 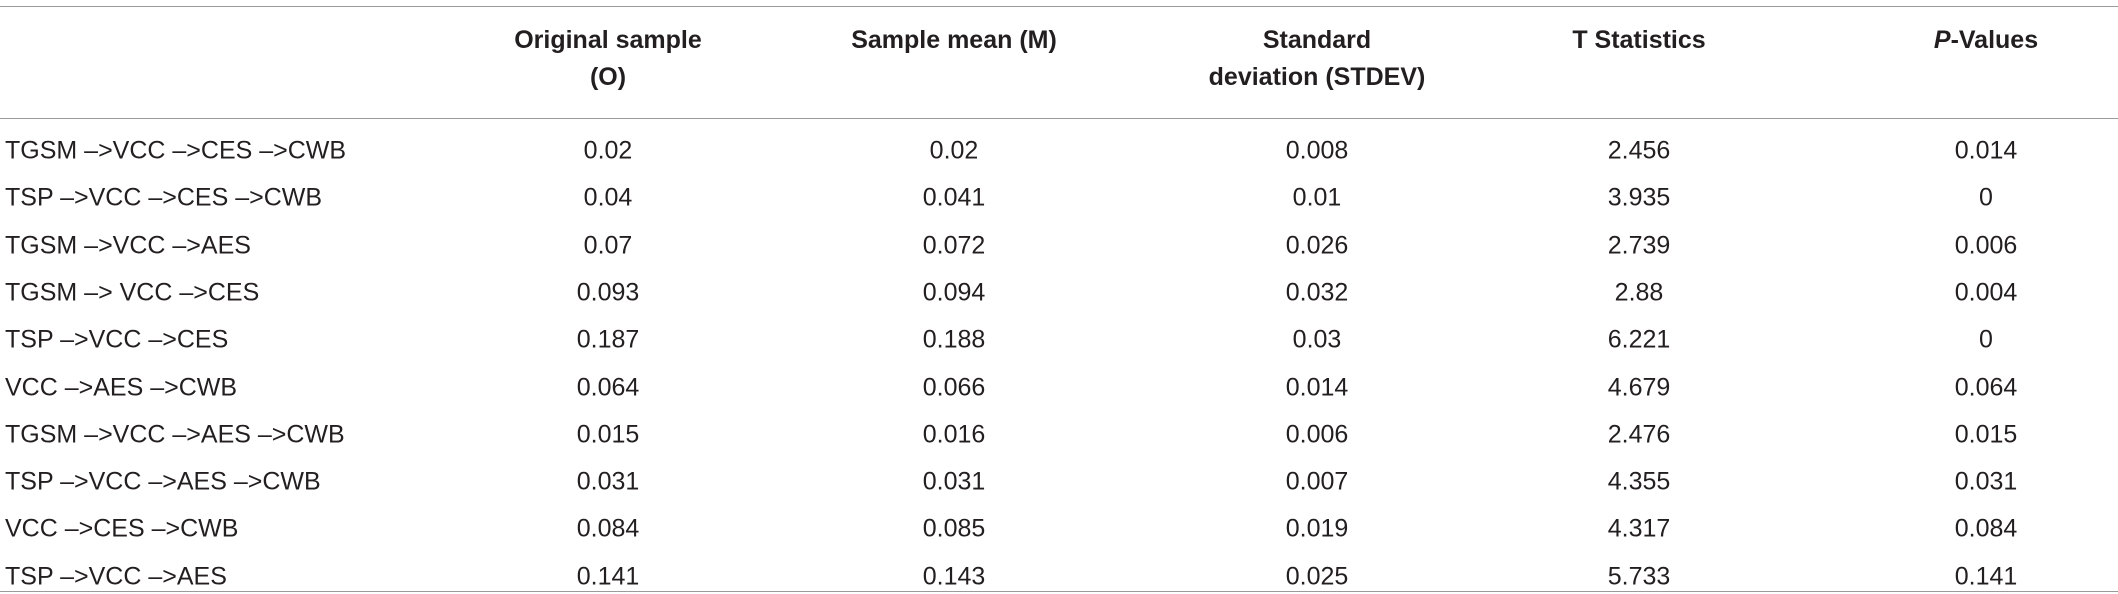 I want to click on cell-value: 0.187, so click(x=608, y=339).